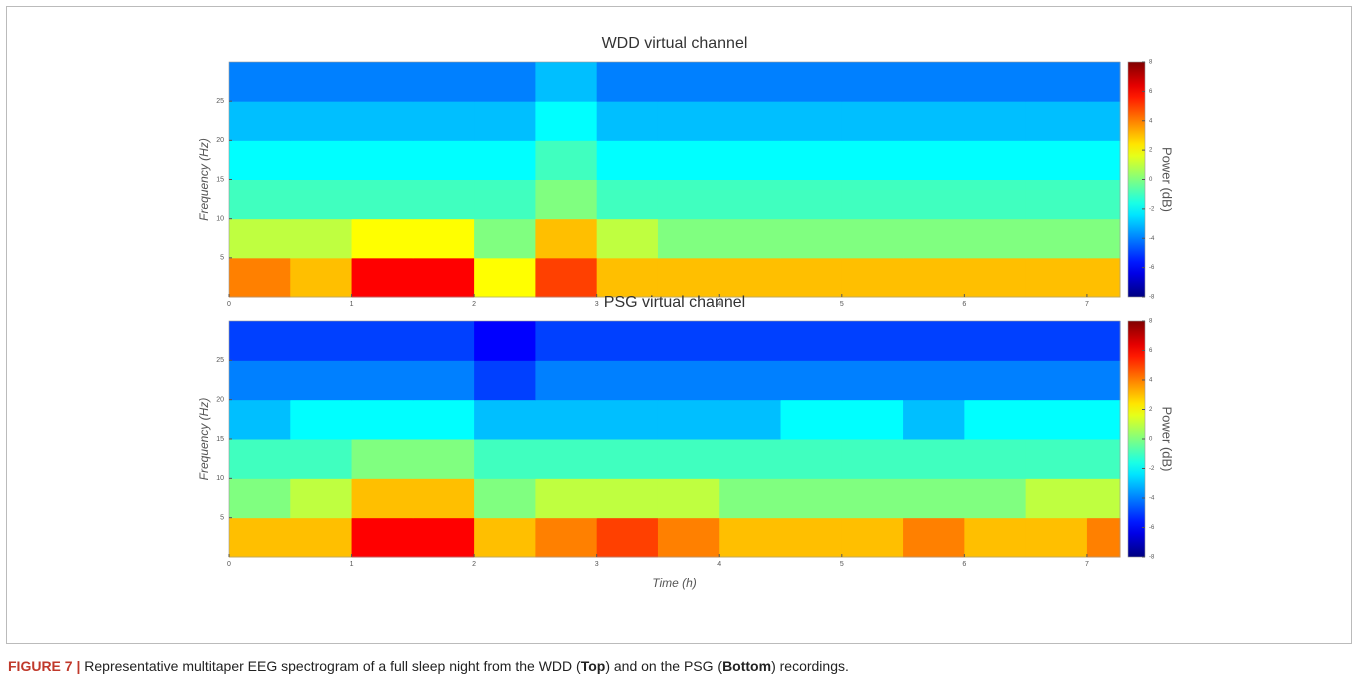 The image size is (1360, 691). I want to click on x-tick-label: 6, so click(964, 564).